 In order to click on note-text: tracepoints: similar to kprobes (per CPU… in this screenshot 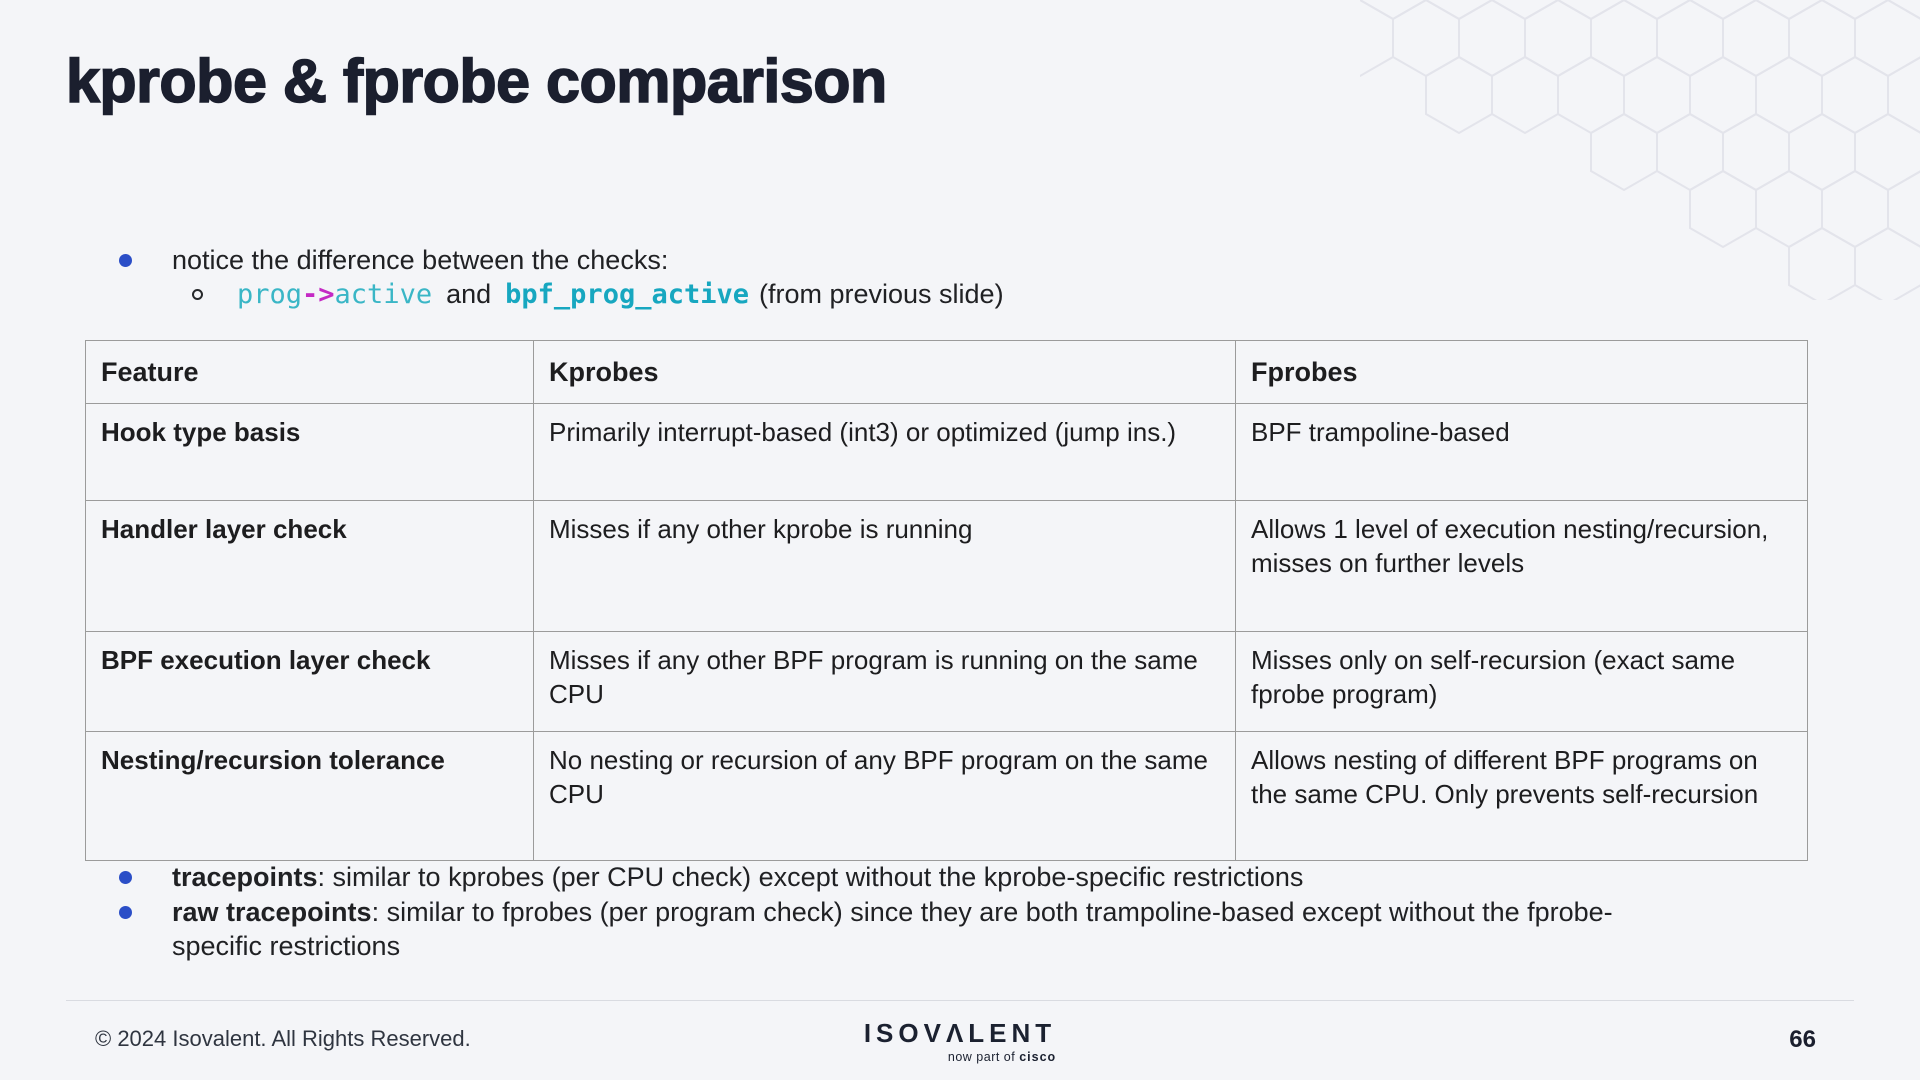, I will do `click(917, 877)`.